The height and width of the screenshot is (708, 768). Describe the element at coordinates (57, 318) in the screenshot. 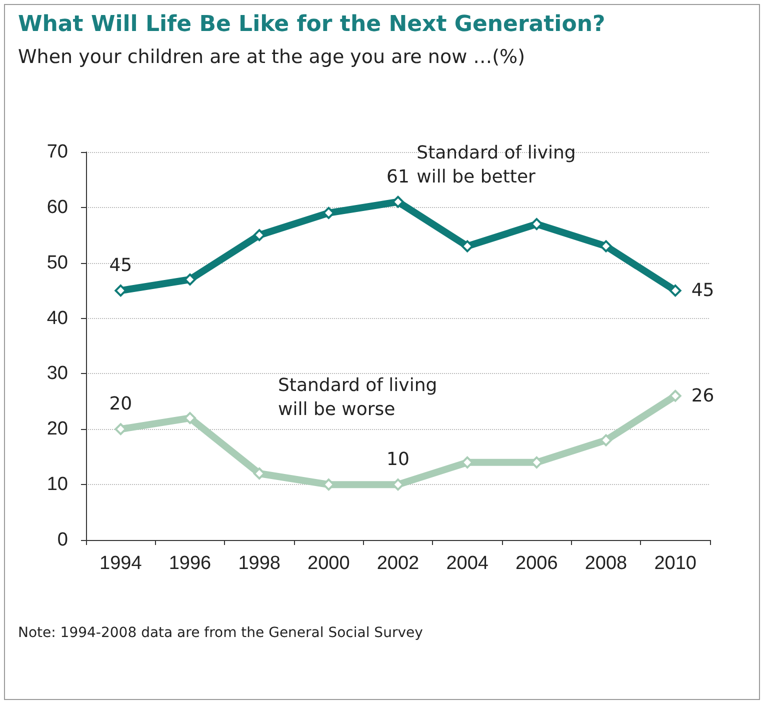

I see `y-tick-label: 40` at that location.